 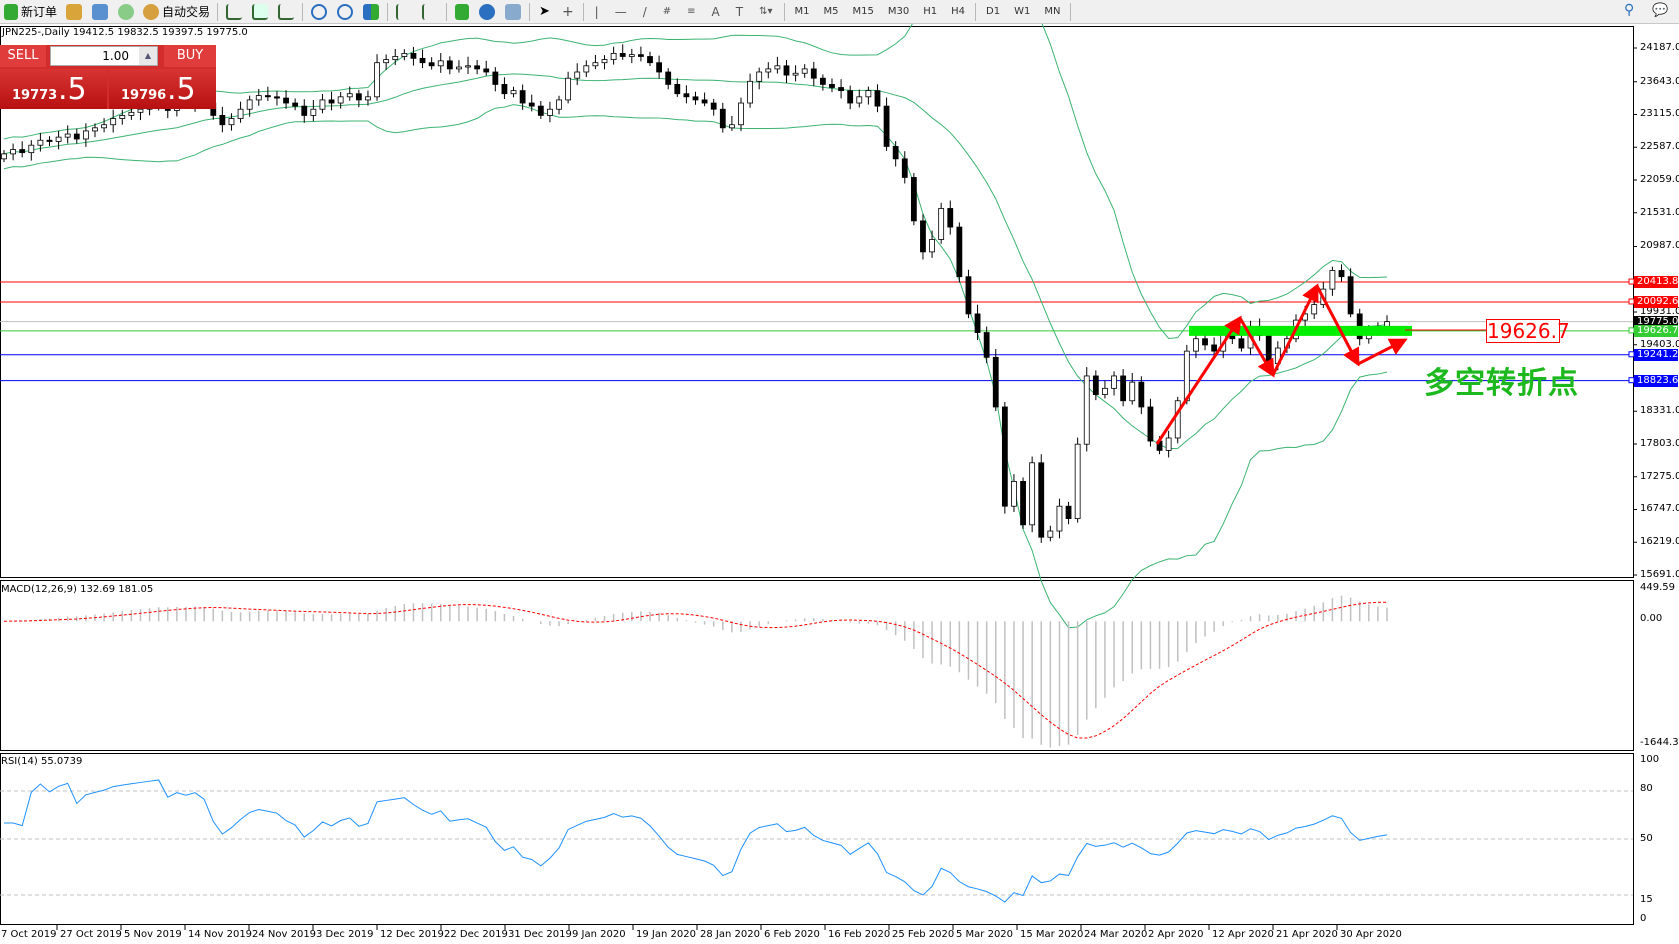 What do you see at coordinates (863, 11) in the screenshot?
I see `timeframe-m15: M15` at bounding box center [863, 11].